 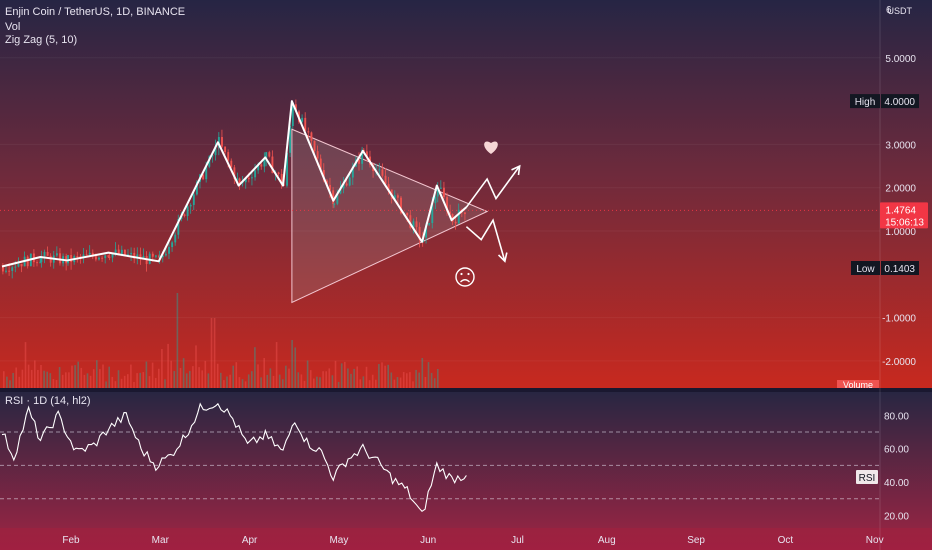 I want to click on sad-face-eye, so click(x=468, y=274).